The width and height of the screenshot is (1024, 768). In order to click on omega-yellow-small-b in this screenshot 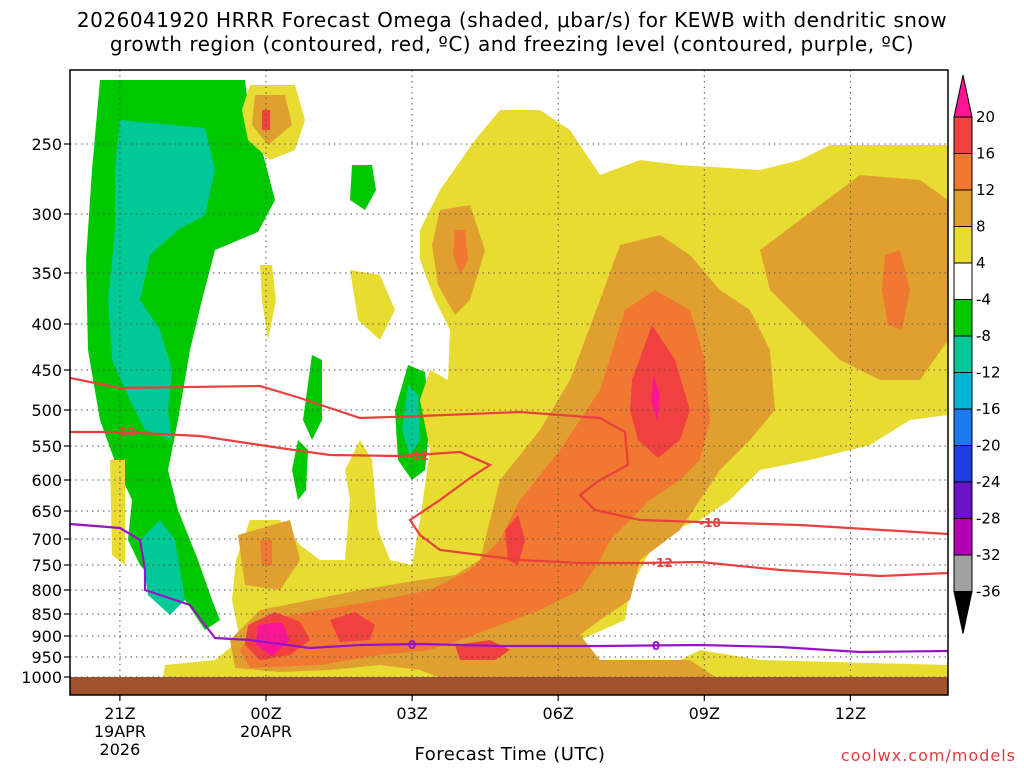, I will do `click(372, 305)`.